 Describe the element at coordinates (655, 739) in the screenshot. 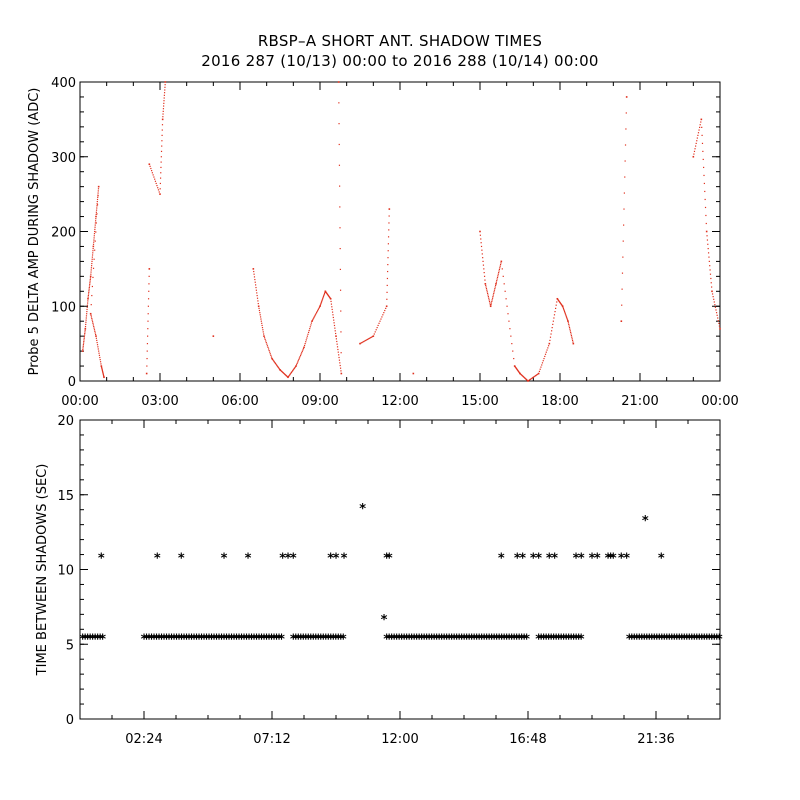

I see `x-tick-label: 21:36` at that location.